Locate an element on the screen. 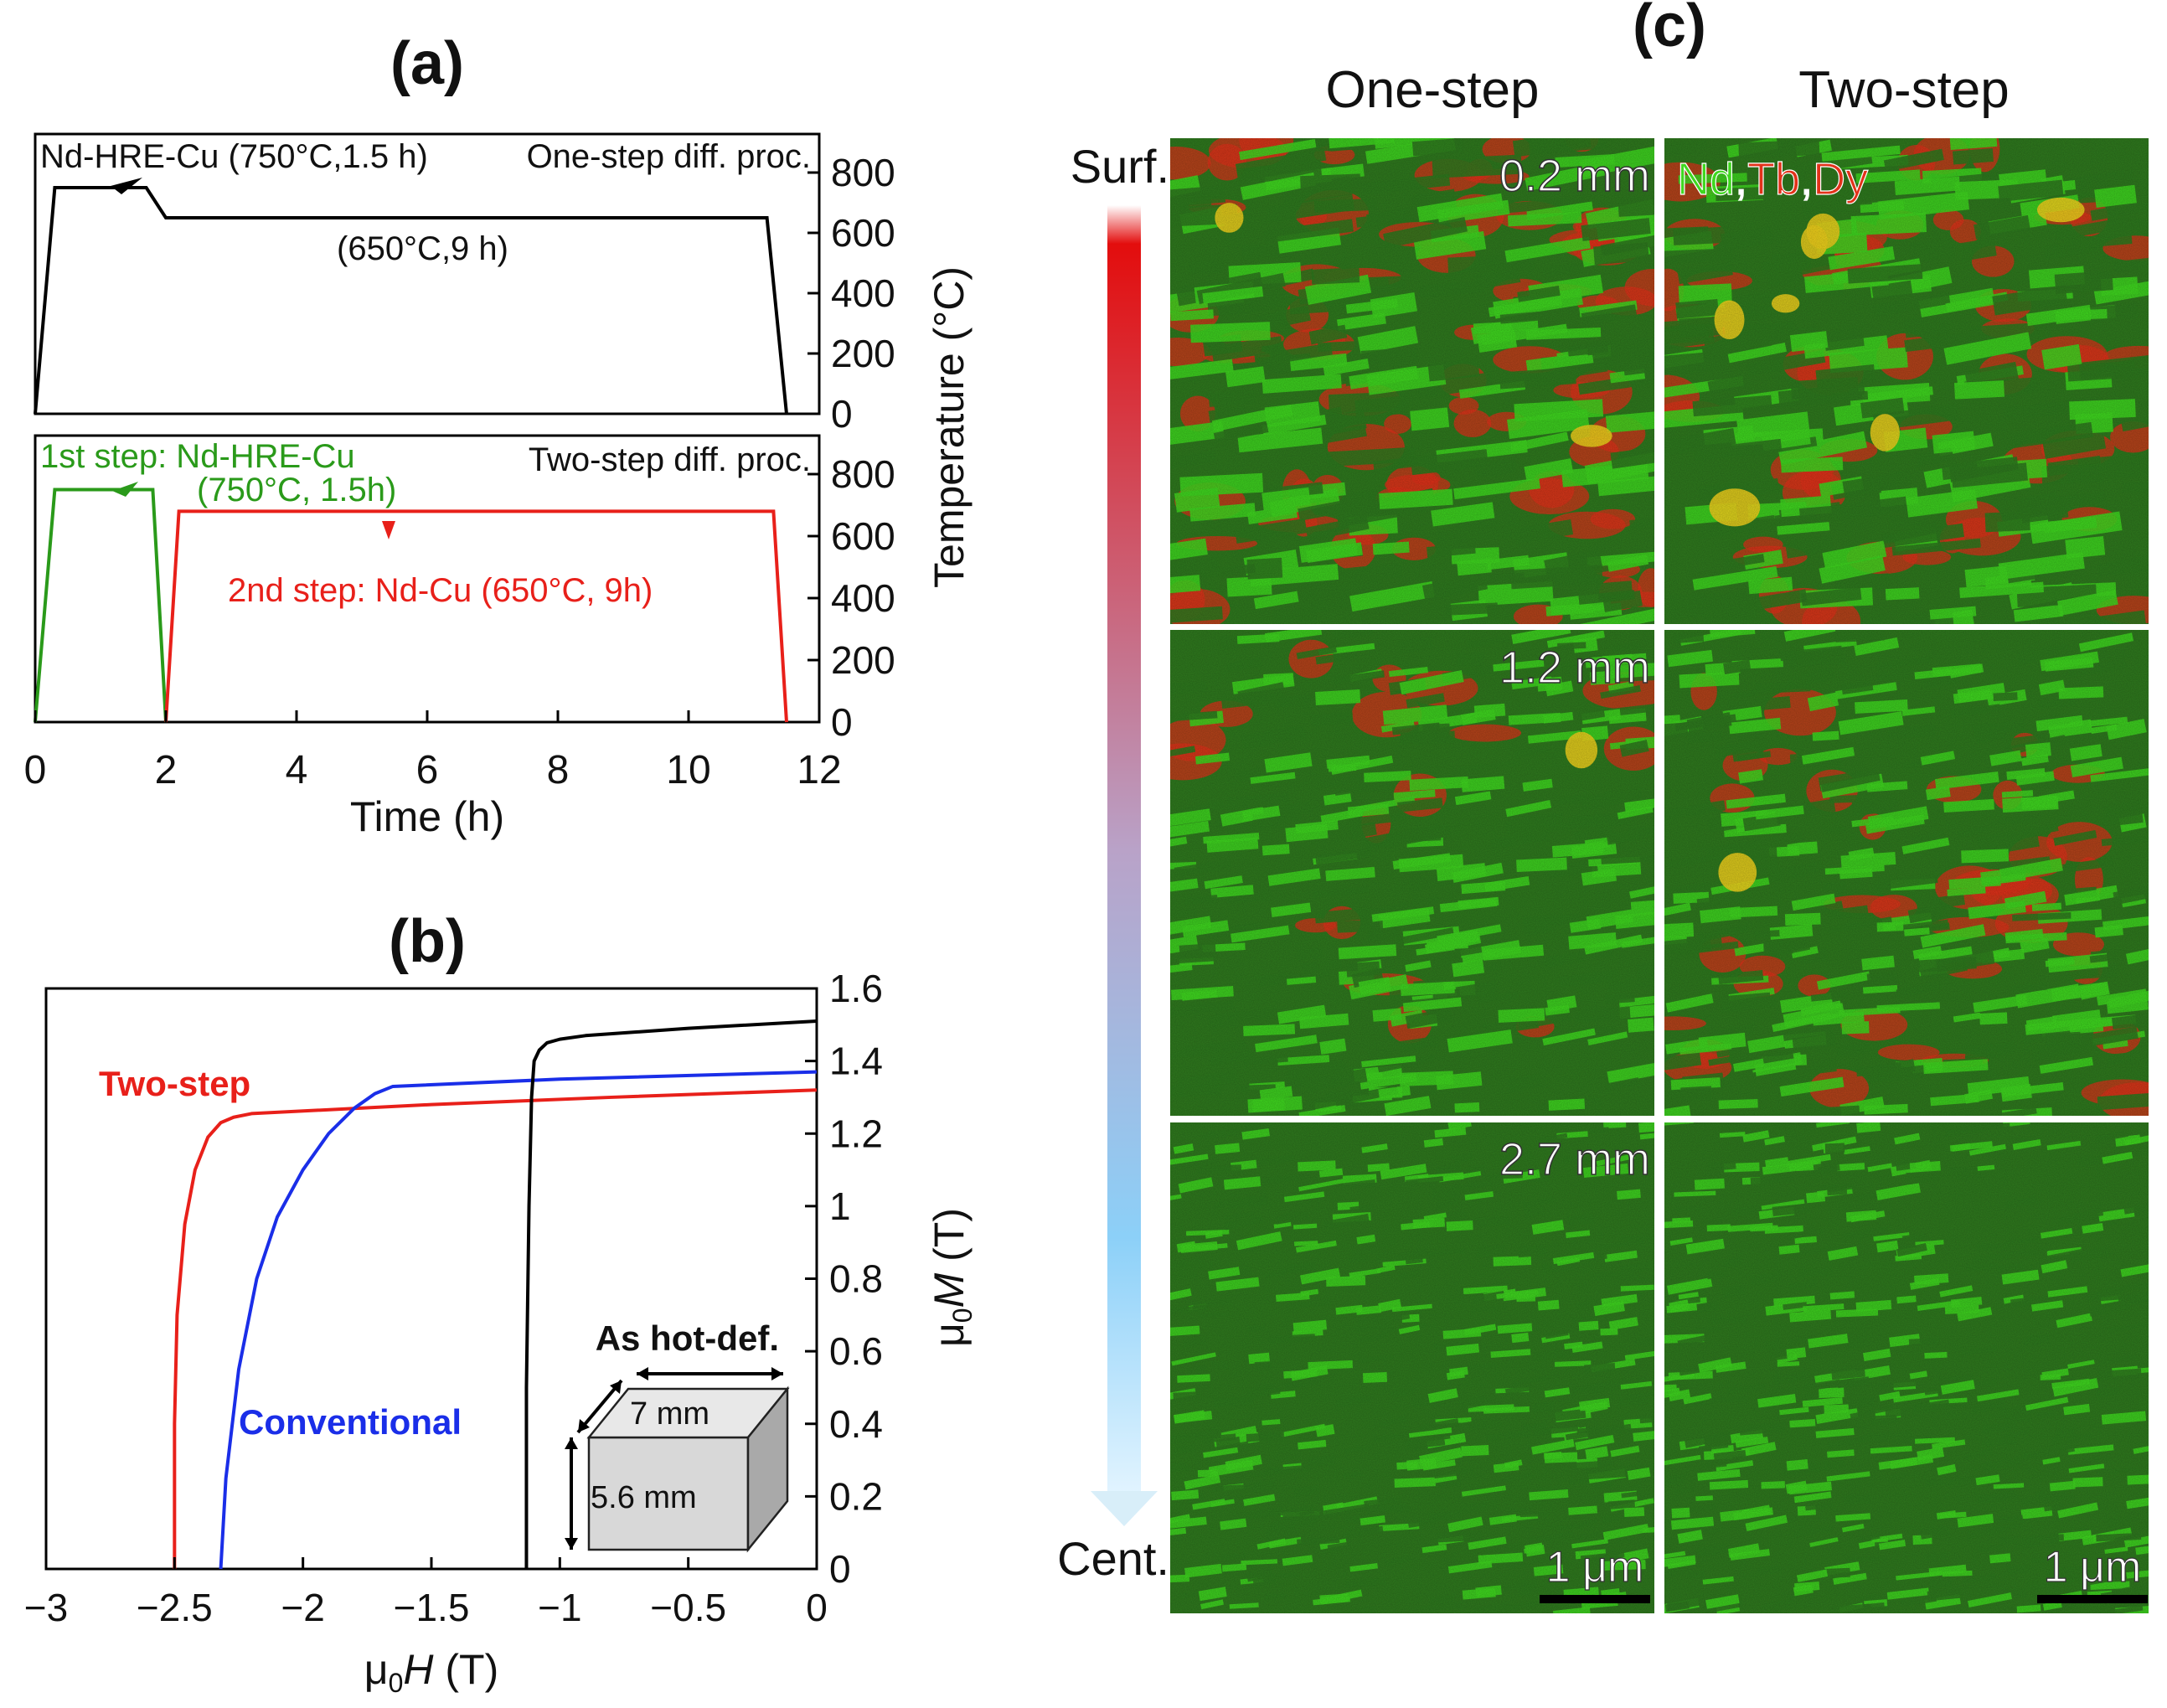  y-tick-label-b: 0.2 is located at coordinates (856, 1496).